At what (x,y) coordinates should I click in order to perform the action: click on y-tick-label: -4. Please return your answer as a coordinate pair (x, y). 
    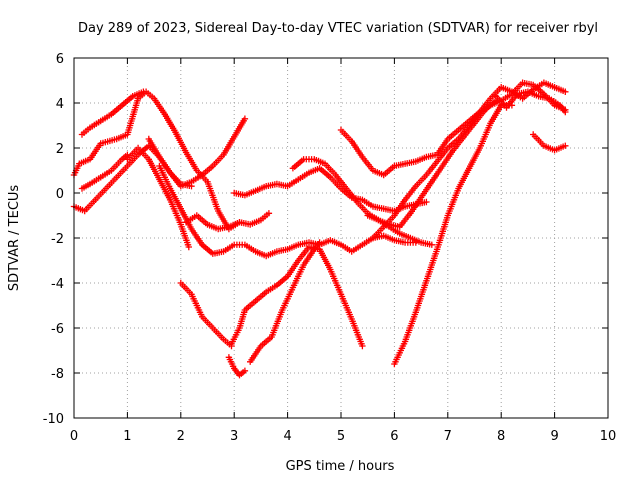
    Looking at the image, I should click on (57, 284).